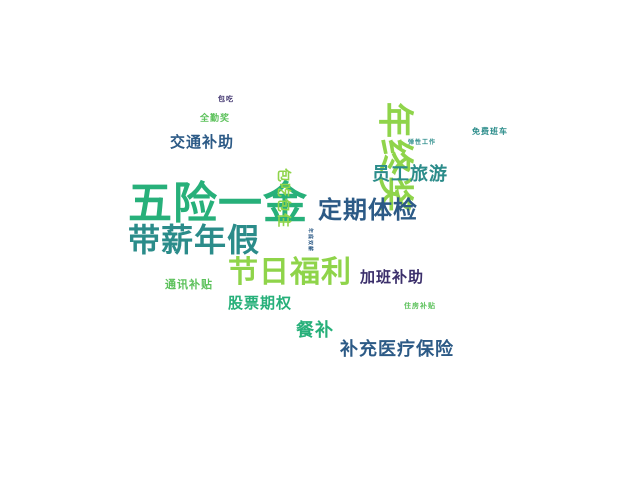  Describe the element at coordinates (490, 131) in the screenshot. I see `word: 免费班车` at that location.